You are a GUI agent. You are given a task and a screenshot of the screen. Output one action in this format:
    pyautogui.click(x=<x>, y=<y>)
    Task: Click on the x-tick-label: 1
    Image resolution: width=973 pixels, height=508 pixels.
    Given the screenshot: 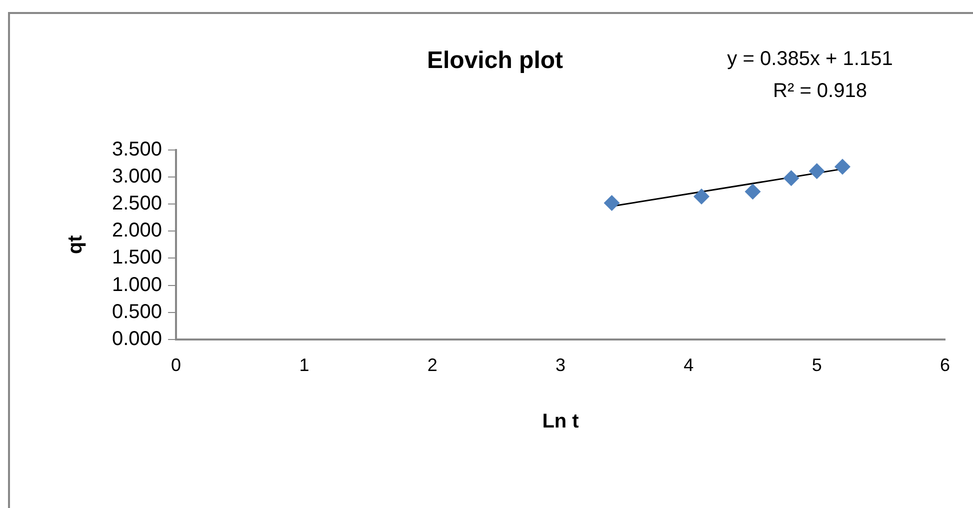 What is the action you would take?
    pyautogui.click(x=304, y=365)
    